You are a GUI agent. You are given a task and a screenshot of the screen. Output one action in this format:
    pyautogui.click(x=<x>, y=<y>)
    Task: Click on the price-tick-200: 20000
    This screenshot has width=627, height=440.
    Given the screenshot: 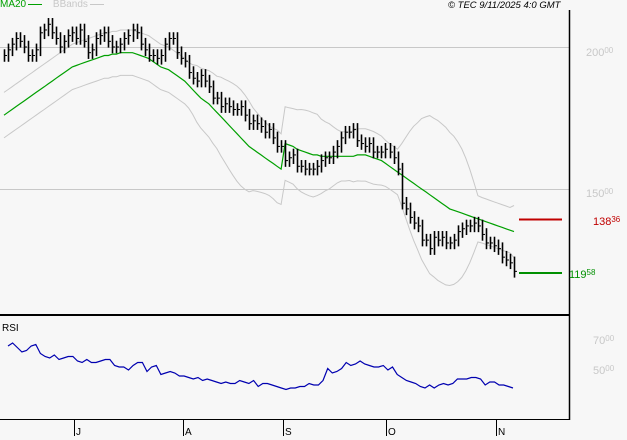 What is the action you would take?
    pyautogui.click(x=599, y=52)
    